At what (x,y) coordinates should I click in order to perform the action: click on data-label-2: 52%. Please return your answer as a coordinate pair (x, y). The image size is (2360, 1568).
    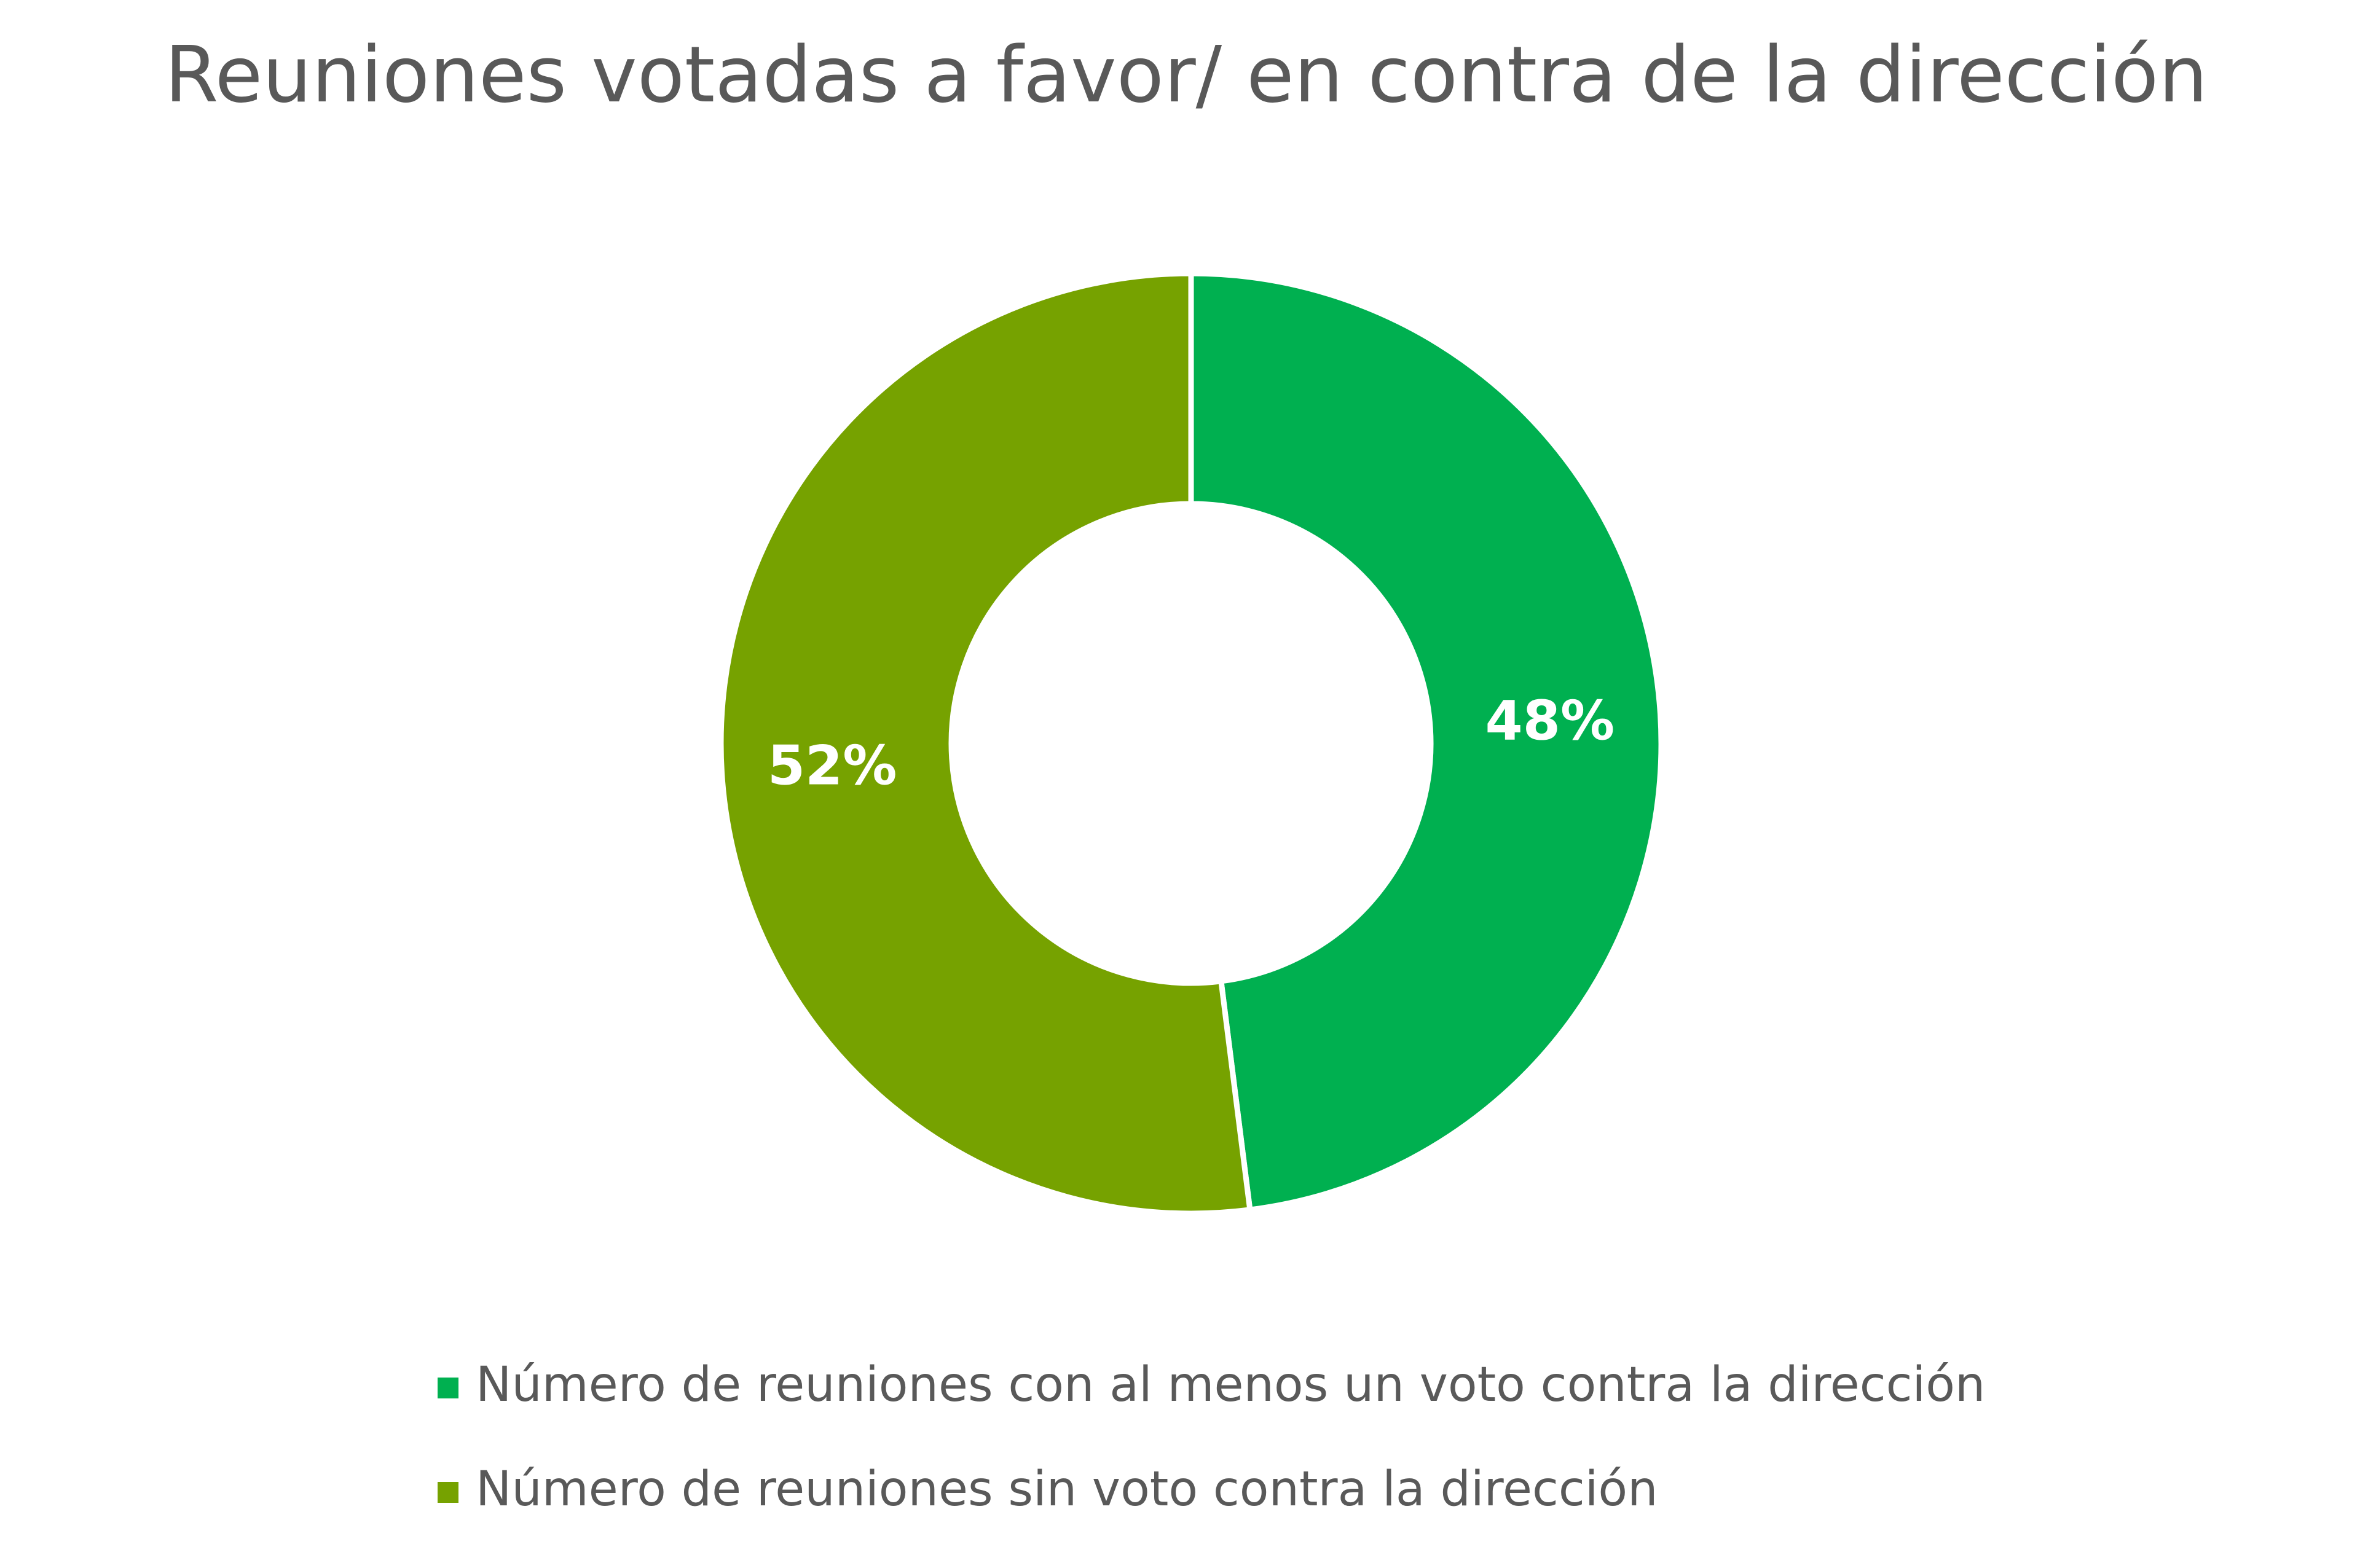
    Looking at the image, I should click on (833, 766).